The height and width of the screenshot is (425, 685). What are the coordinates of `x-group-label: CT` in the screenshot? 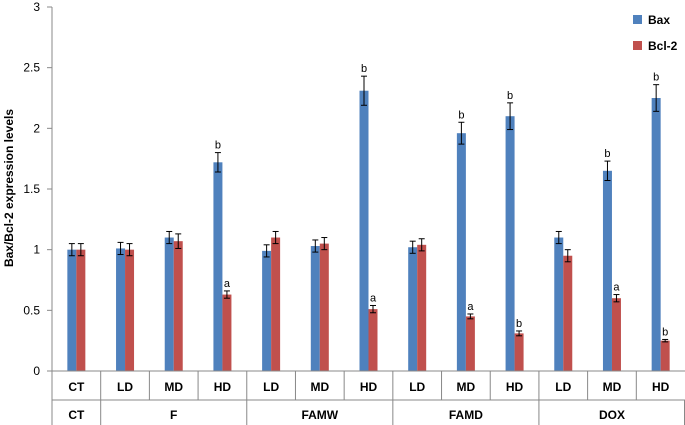 It's located at (76, 415).